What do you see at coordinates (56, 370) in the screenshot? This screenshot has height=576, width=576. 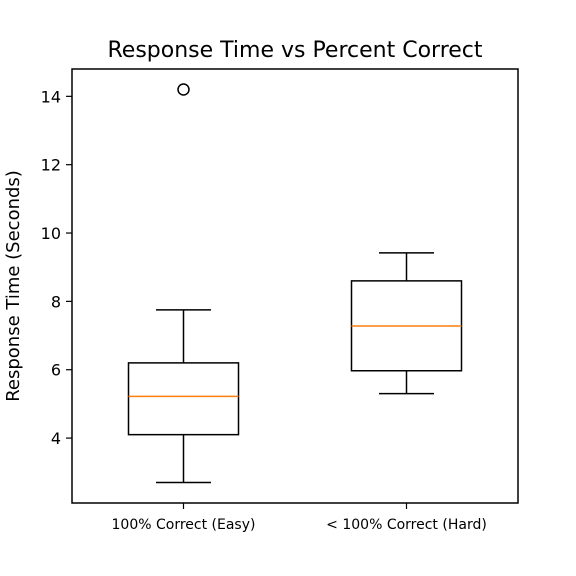 I see `y-tick-label: 6` at bounding box center [56, 370].